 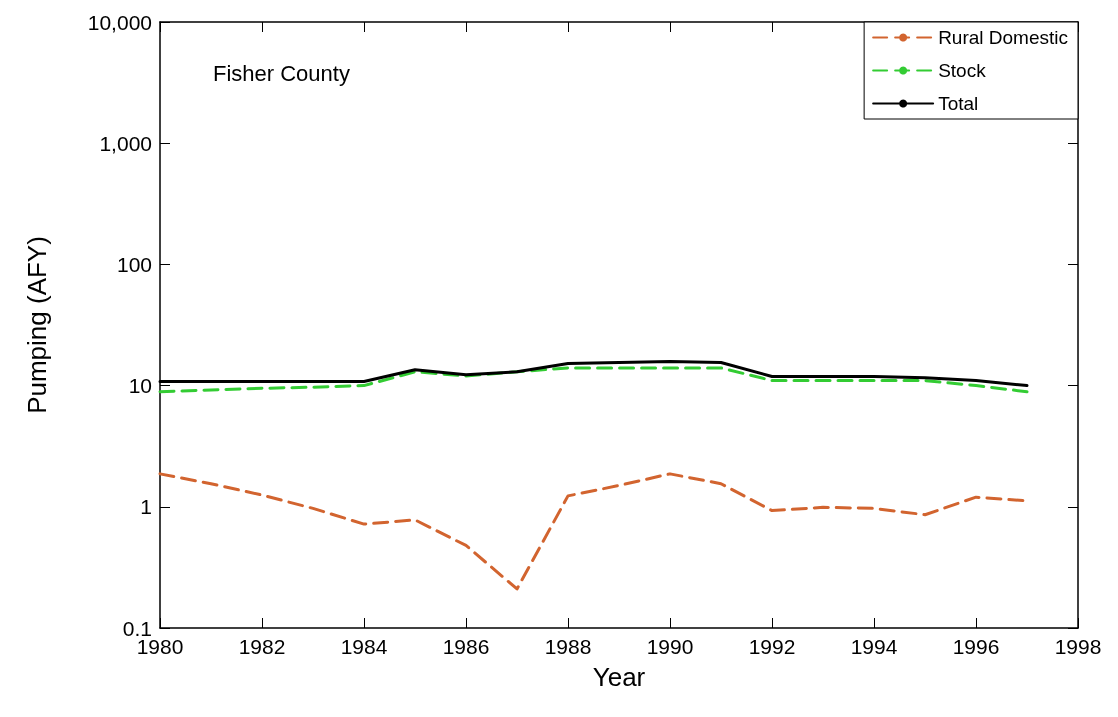 I want to click on y-tick-label: 1, so click(x=146, y=507).